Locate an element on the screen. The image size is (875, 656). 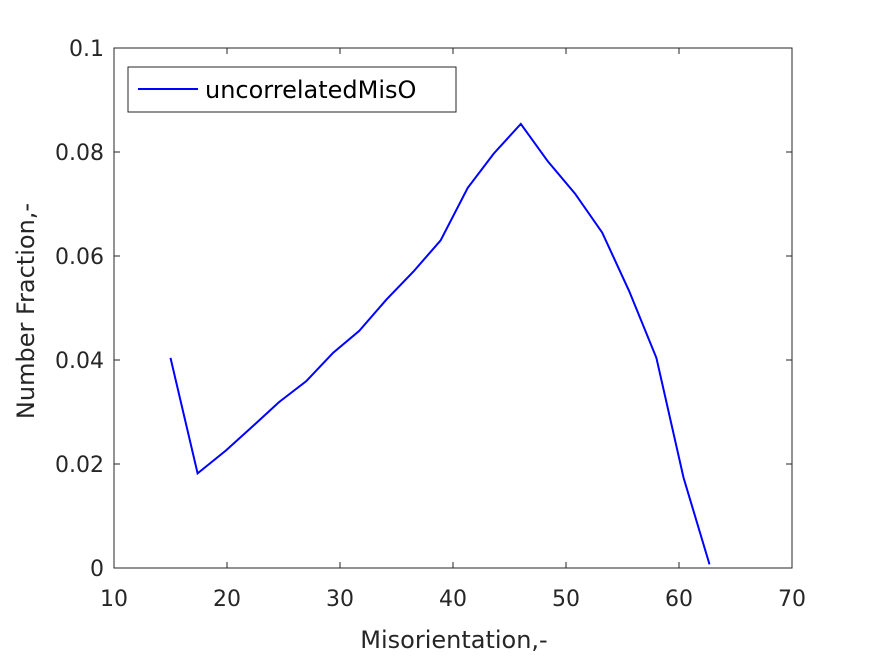
y-tick-label: 0.04 is located at coordinates (79, 361).